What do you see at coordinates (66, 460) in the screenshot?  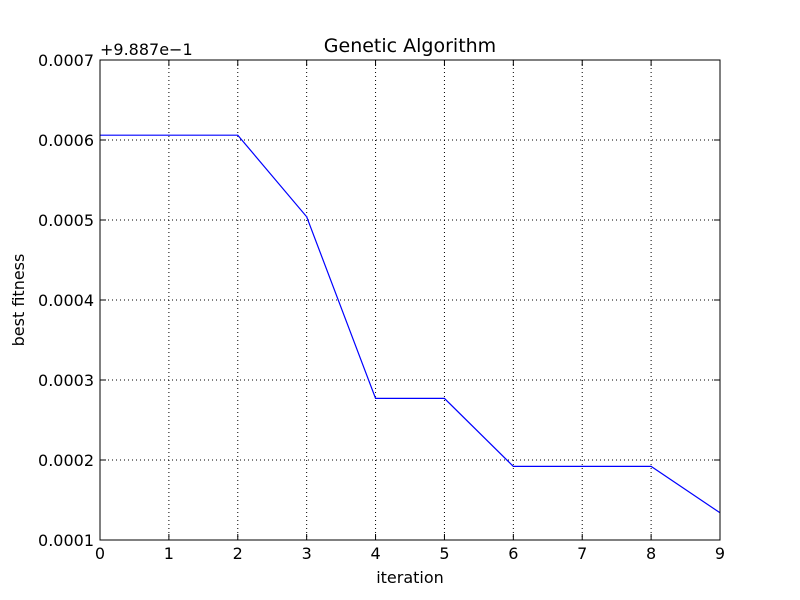 I see `y-tick-label: 0.0002` at bounding box center [66, 460].